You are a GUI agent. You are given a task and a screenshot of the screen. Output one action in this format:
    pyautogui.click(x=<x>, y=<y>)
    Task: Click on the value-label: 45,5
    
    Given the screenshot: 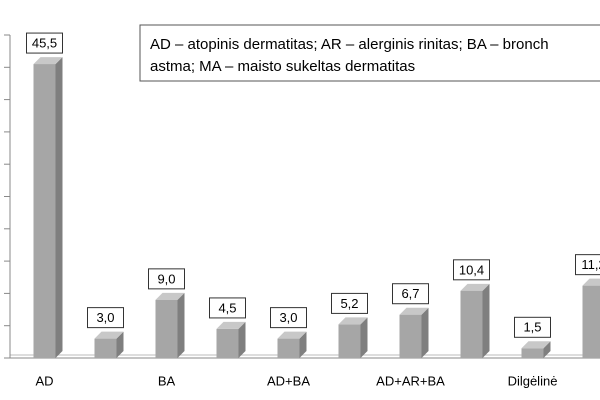 What is the action you would take?
    pyautogui.click(x=44, y=43)
    